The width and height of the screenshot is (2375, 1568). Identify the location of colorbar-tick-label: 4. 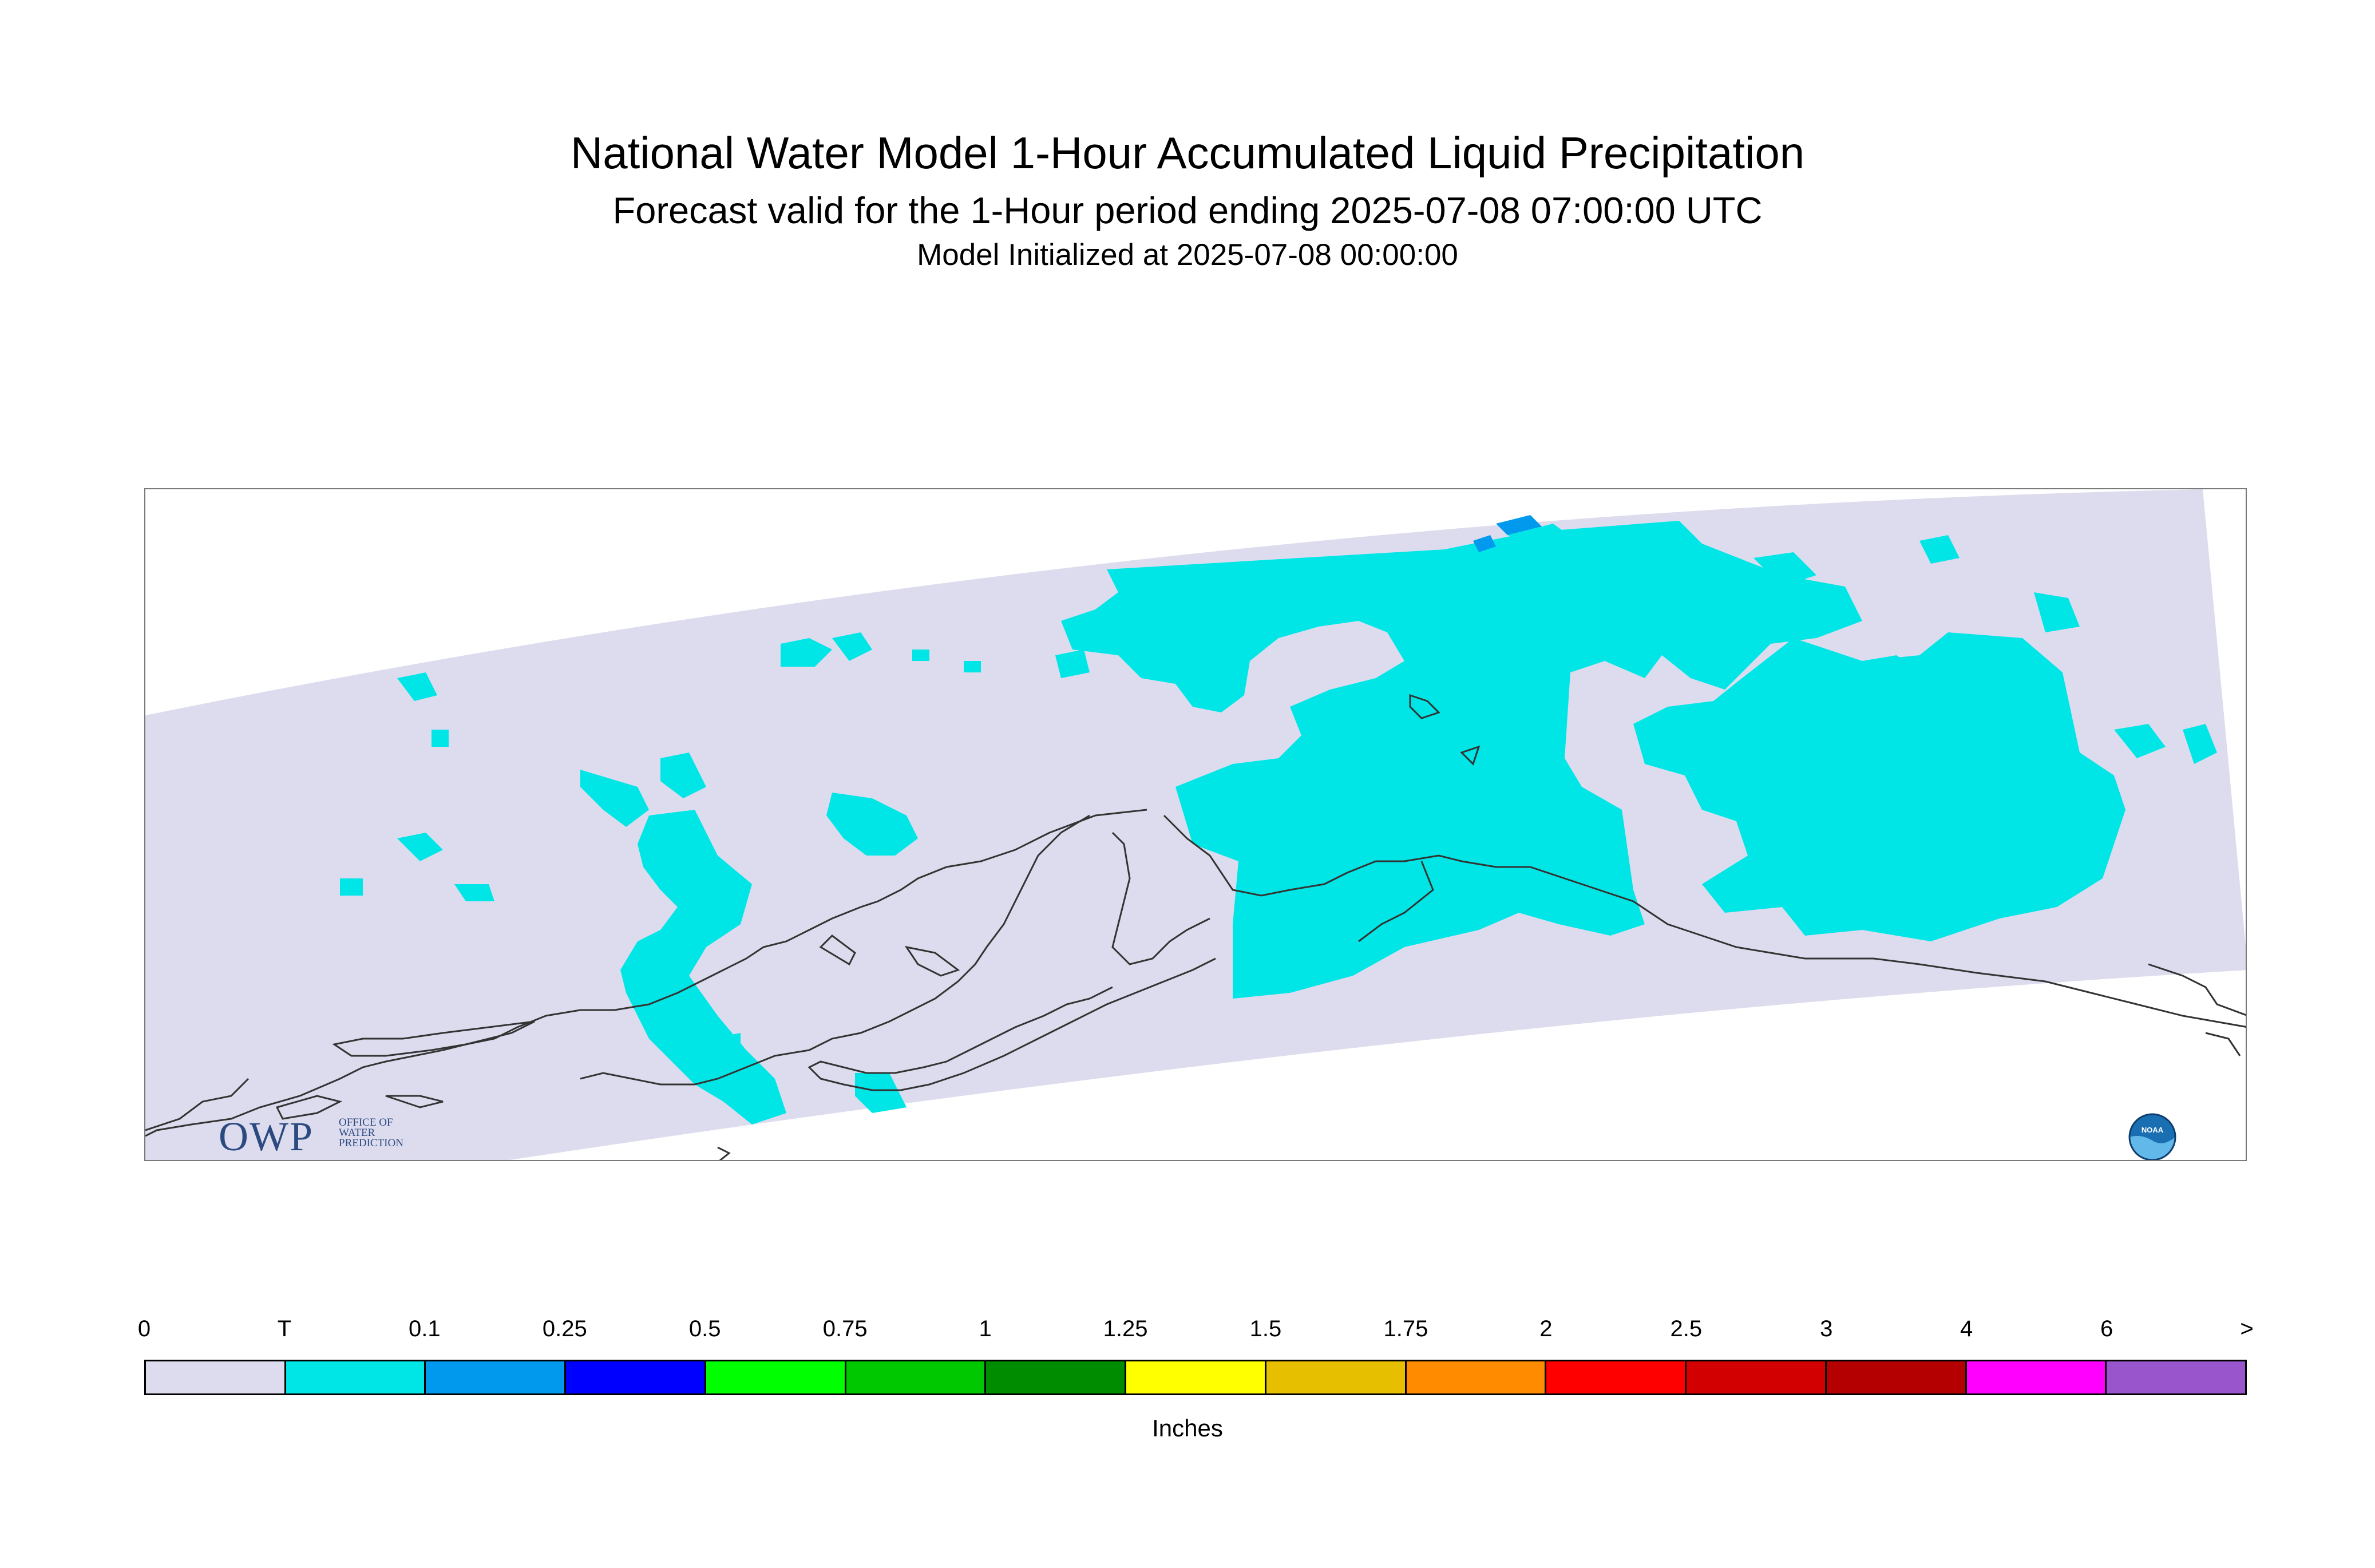
(1967, 1328).